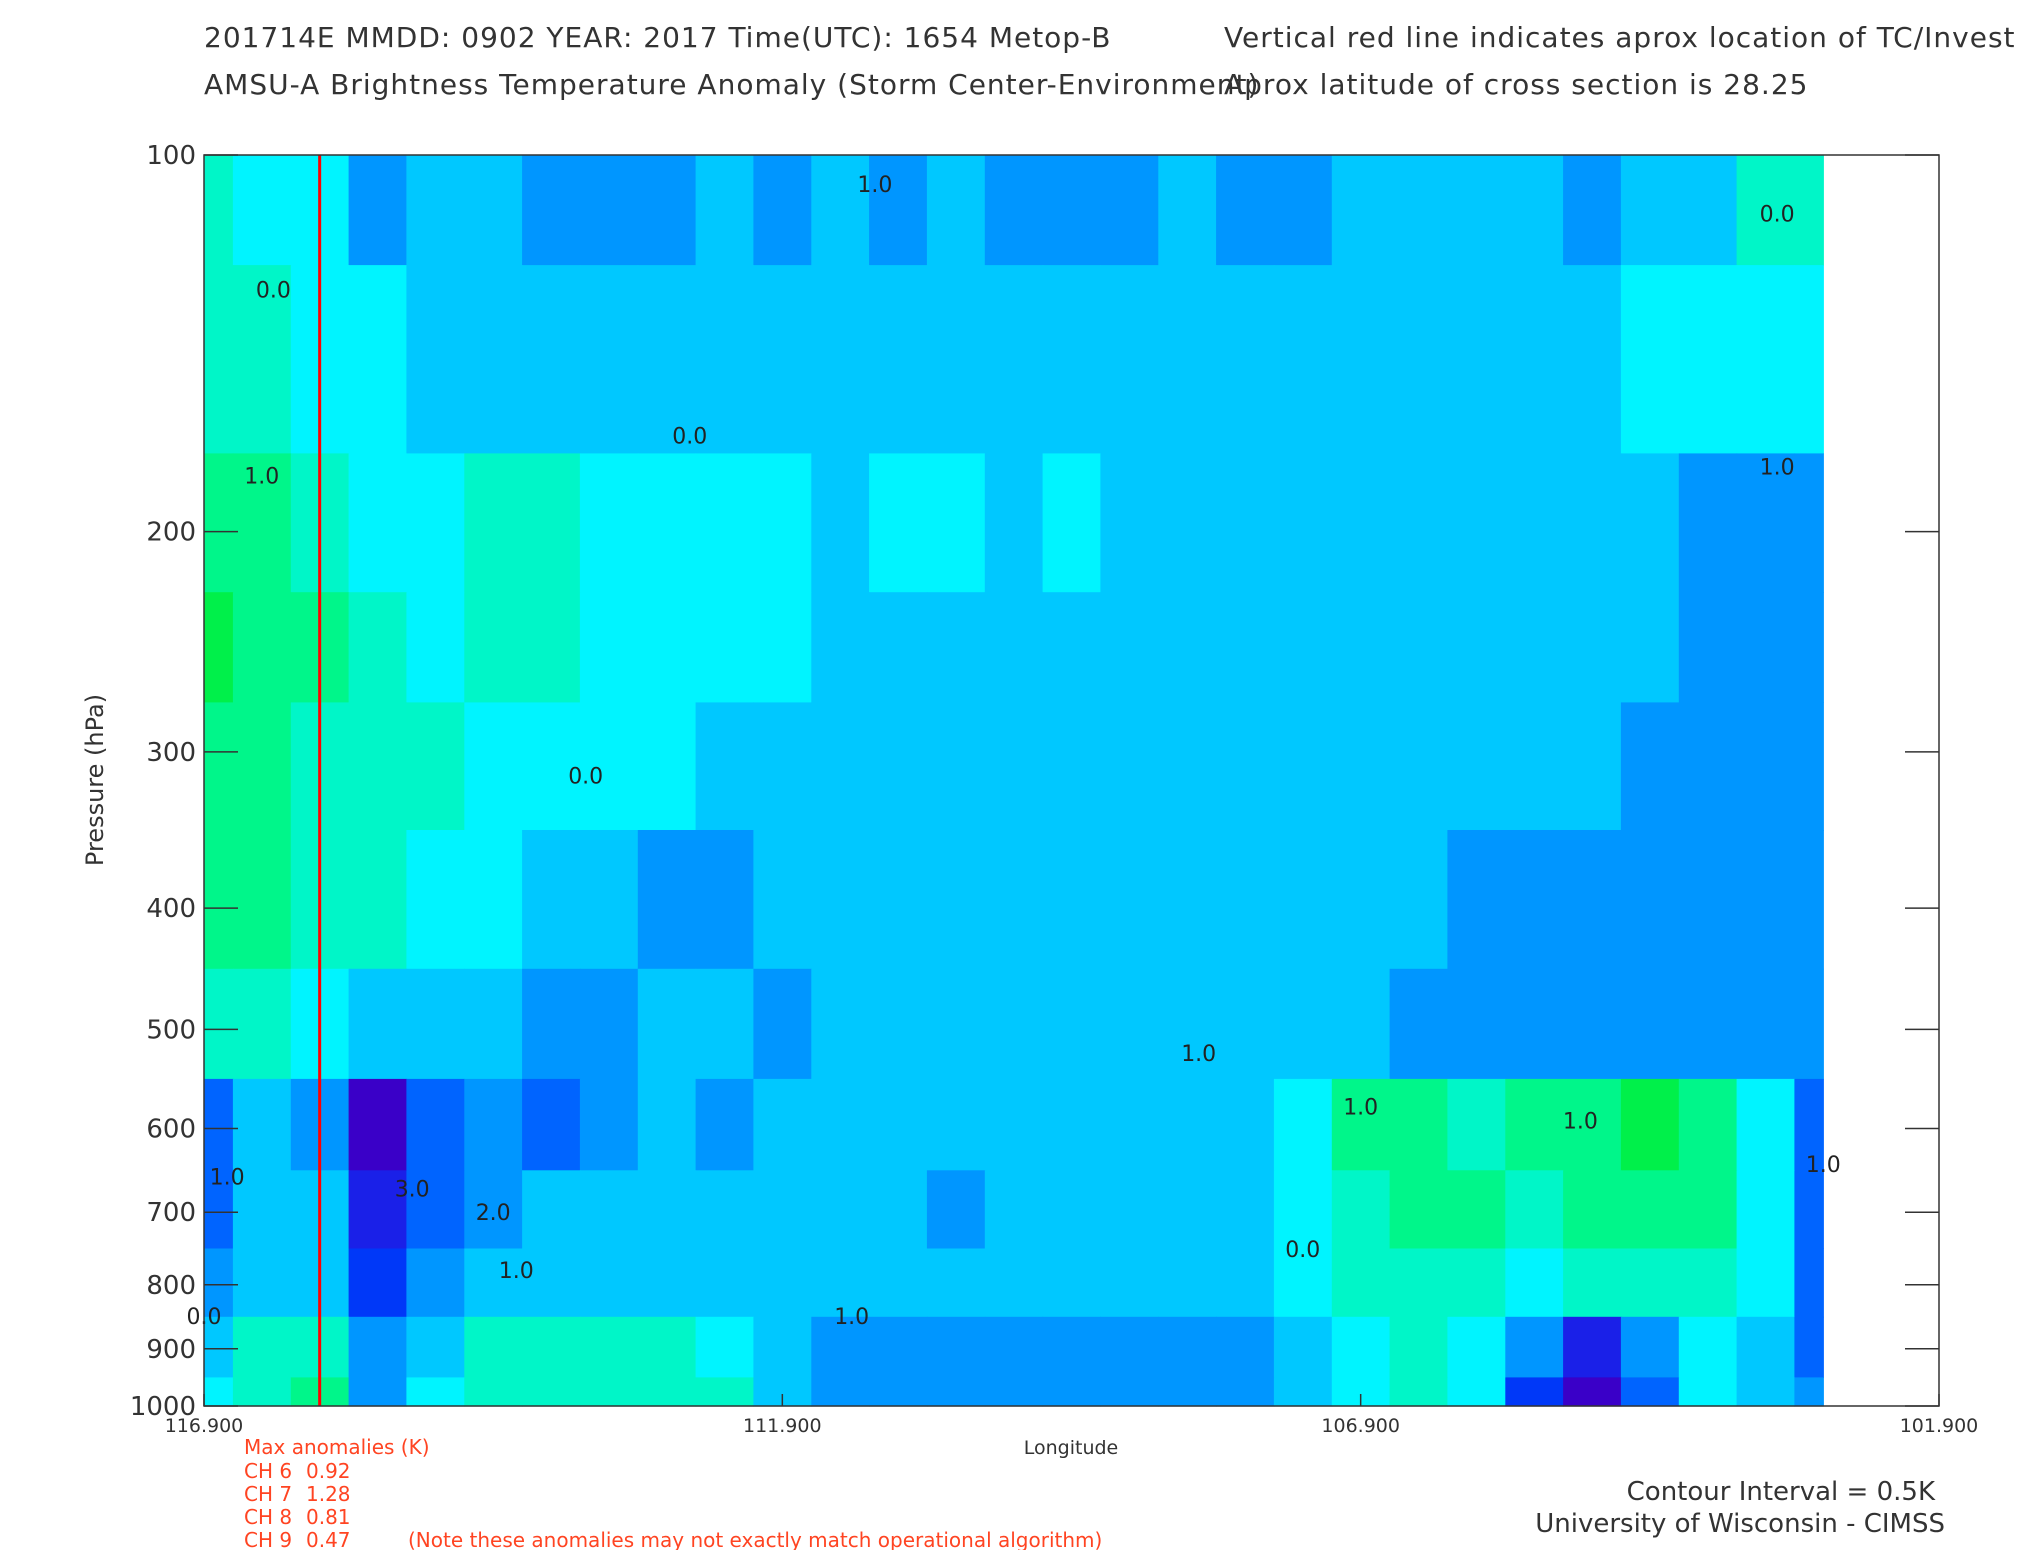 The image size is (2025, 1550). Describe the element at coordinates (171, 1130) in the screenshot. I see `y-tick-label: 600` at that location.